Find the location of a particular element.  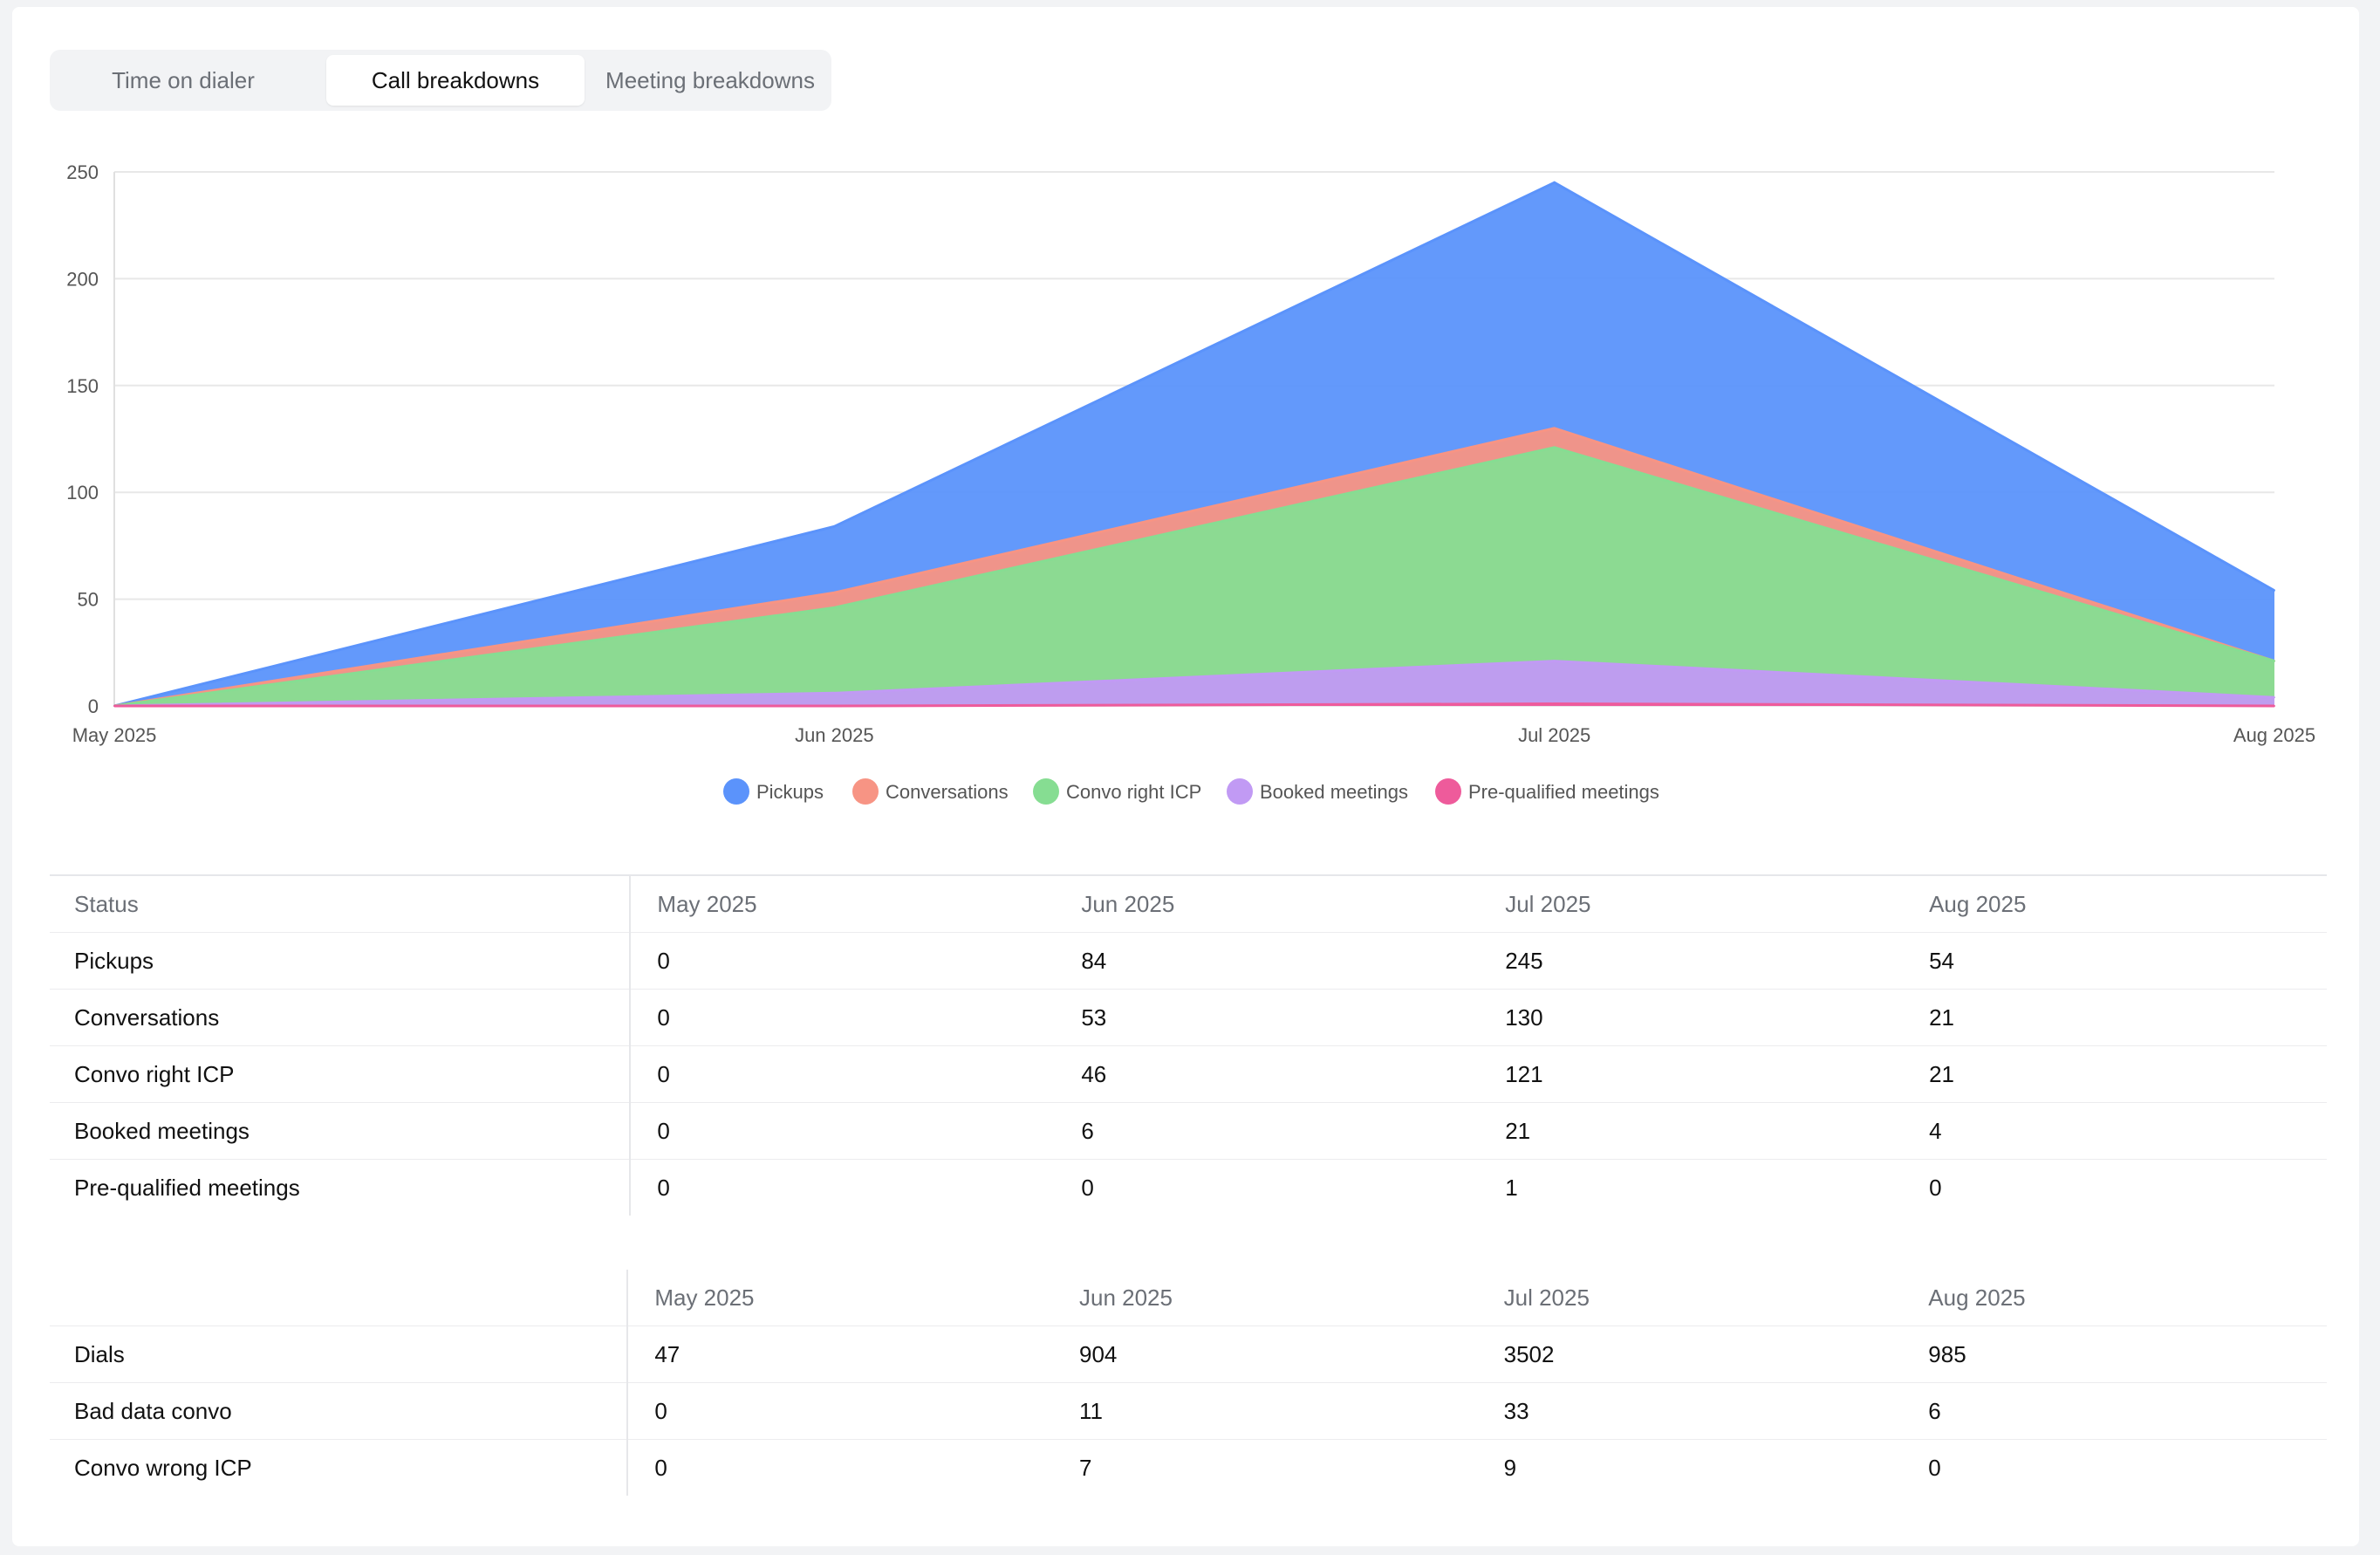

table-row: Convo wrong ICP 0 7 9 0 is located at coordinates (1188, 1467).